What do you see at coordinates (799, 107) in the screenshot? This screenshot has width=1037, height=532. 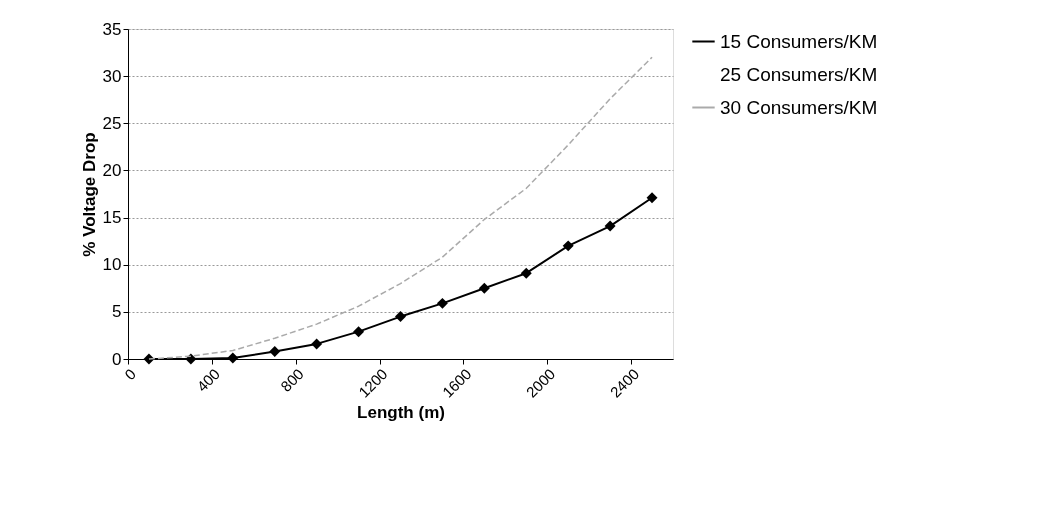 I see `legend-label: 30 Consumers/KM` at bounding box center [799, 107].